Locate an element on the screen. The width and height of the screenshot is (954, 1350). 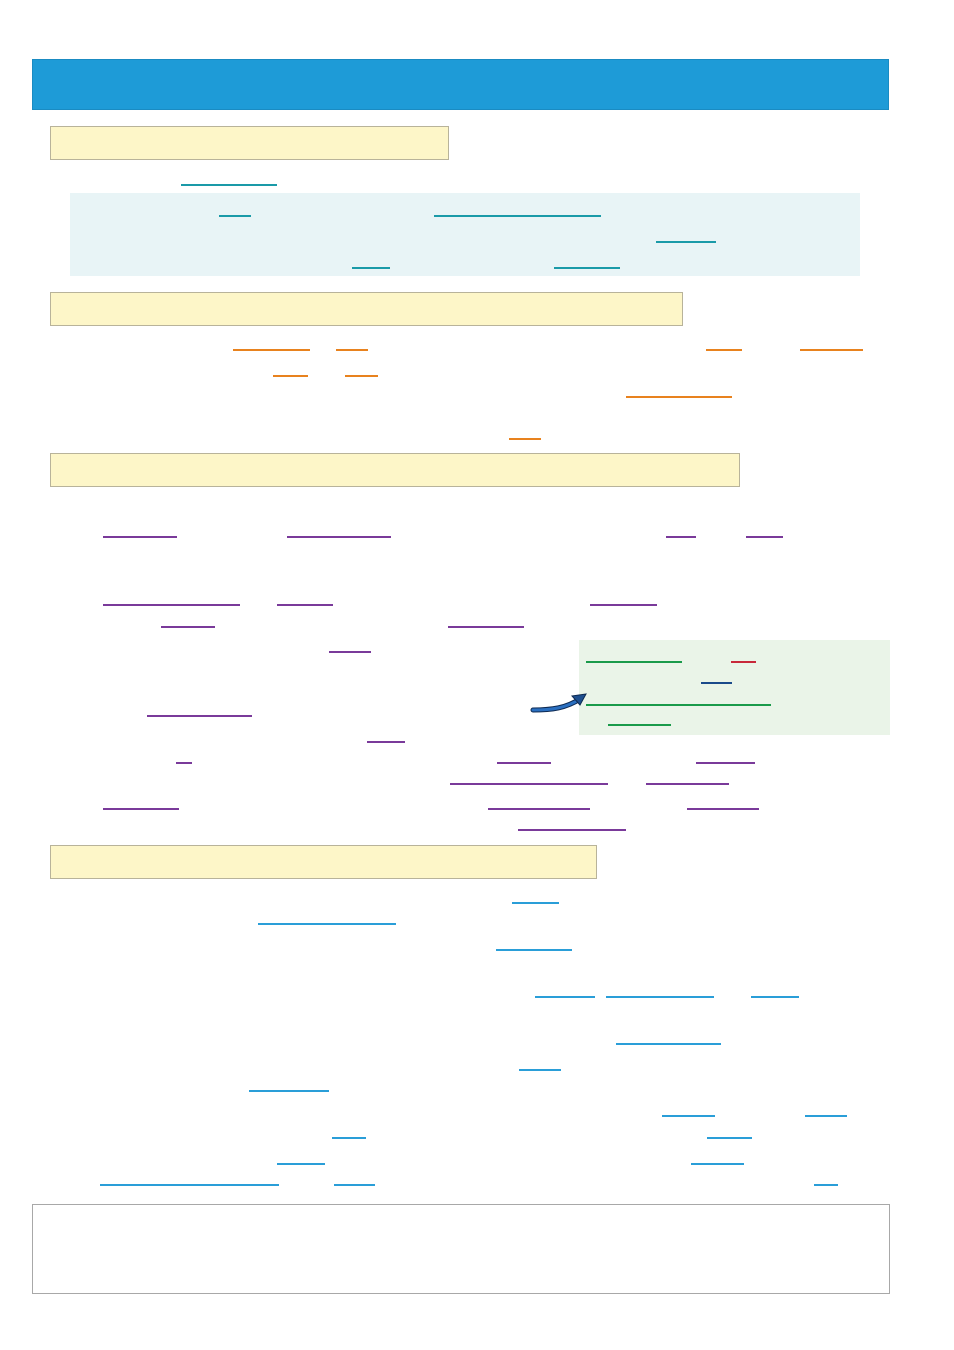
note-panel is located at coordinates (465, 234).